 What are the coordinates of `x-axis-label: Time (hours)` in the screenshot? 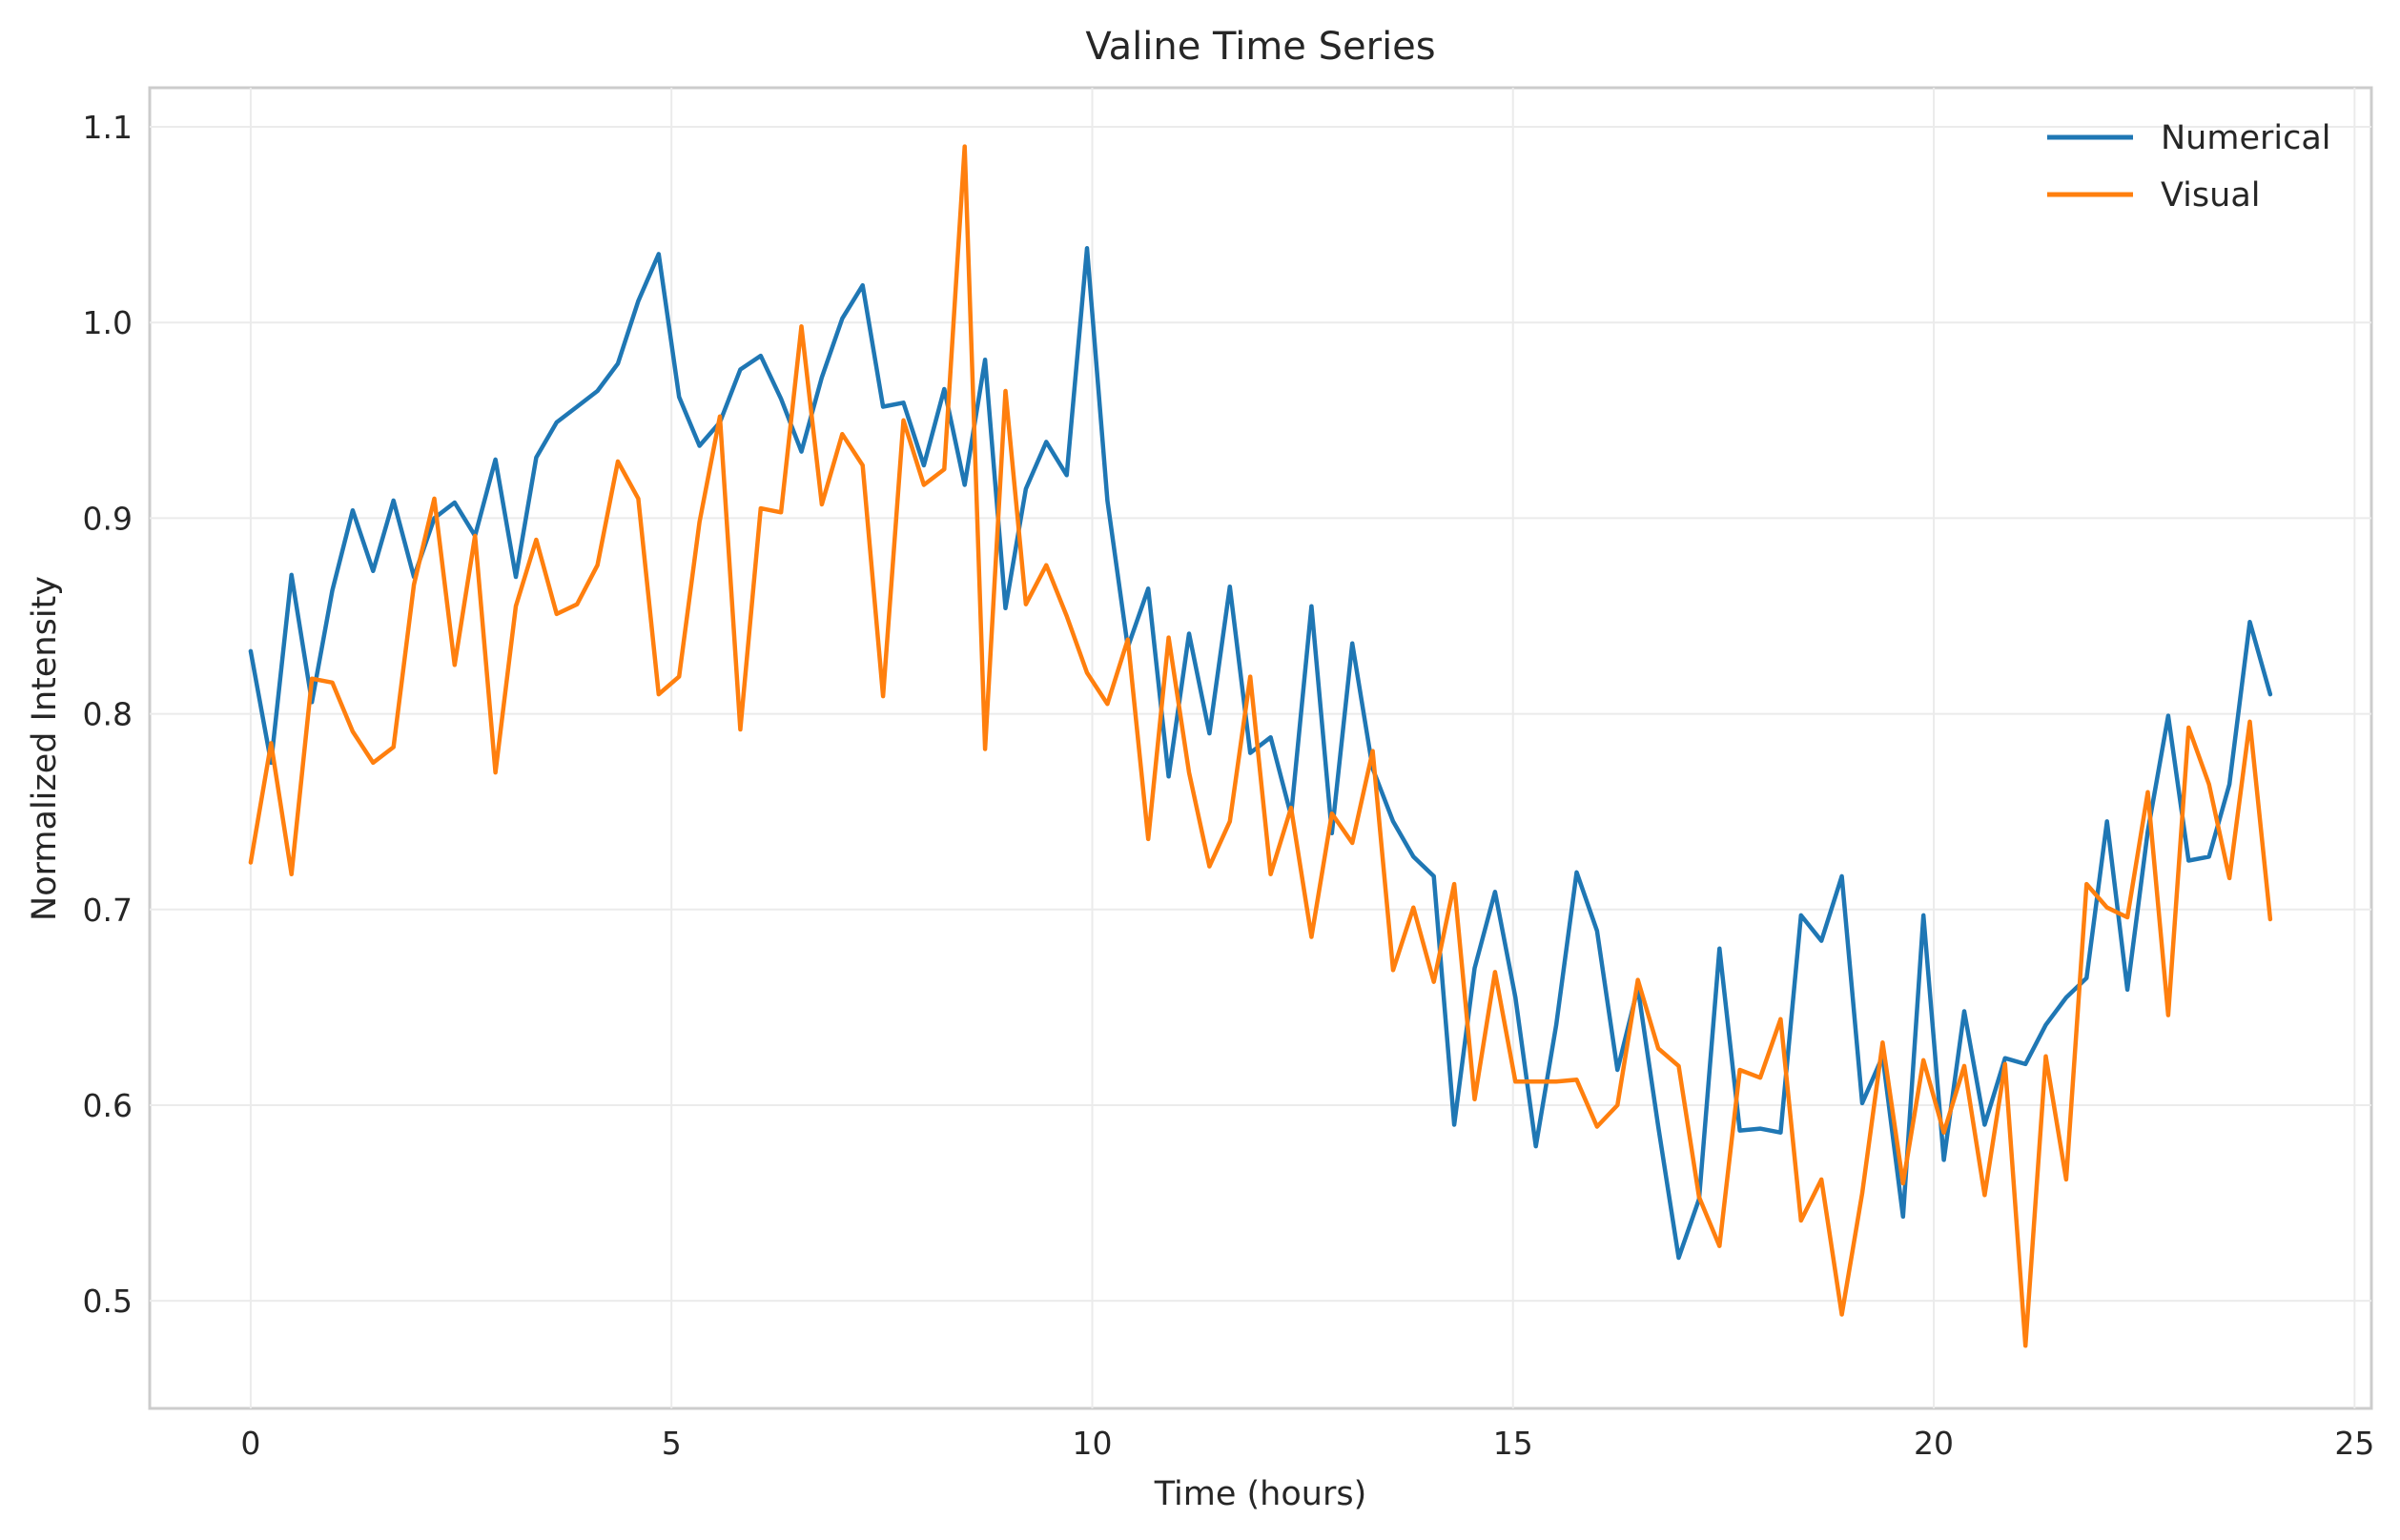 It's located at (1261, 1494).